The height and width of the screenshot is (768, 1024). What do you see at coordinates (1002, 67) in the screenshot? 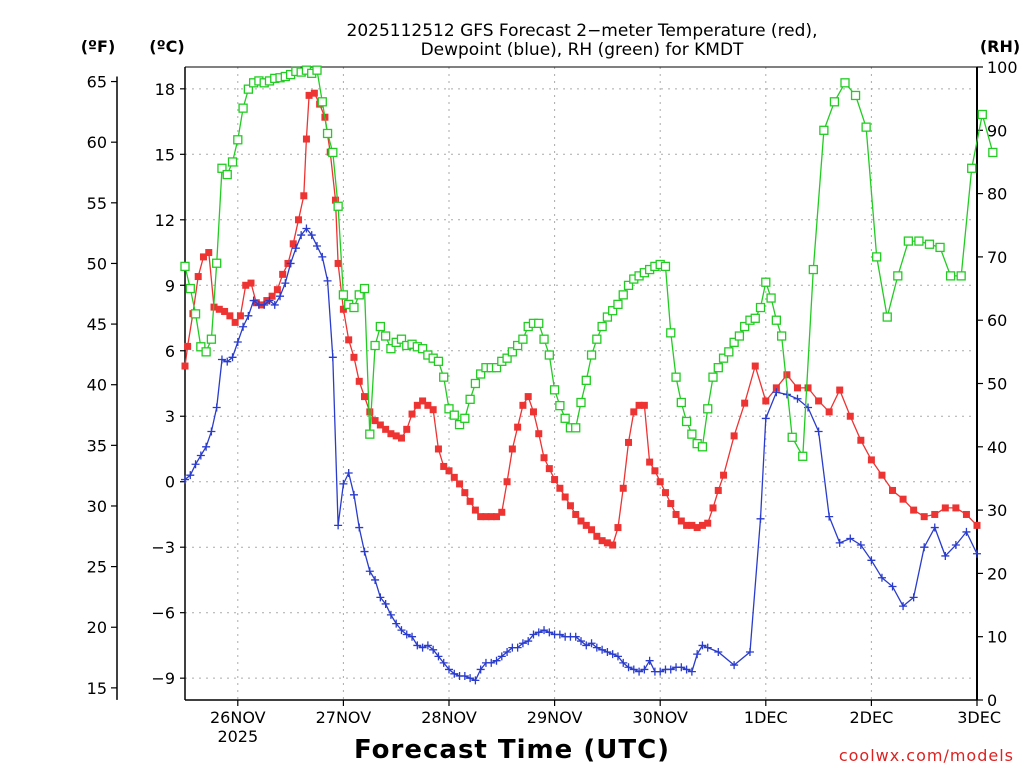
I see `rh-tick-label: 100` at bounding box center [1002, 67].